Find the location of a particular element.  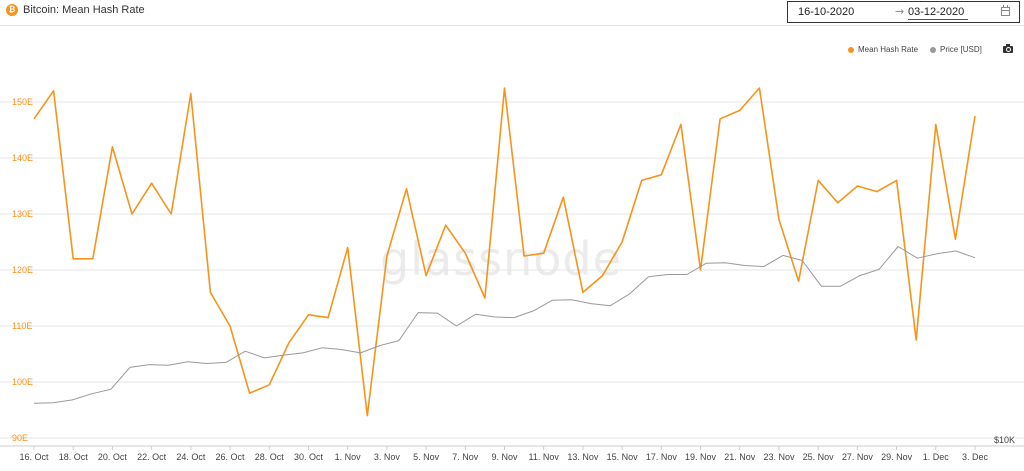

y-right-tick-label: $10K is located at coordinates (1004, 440).